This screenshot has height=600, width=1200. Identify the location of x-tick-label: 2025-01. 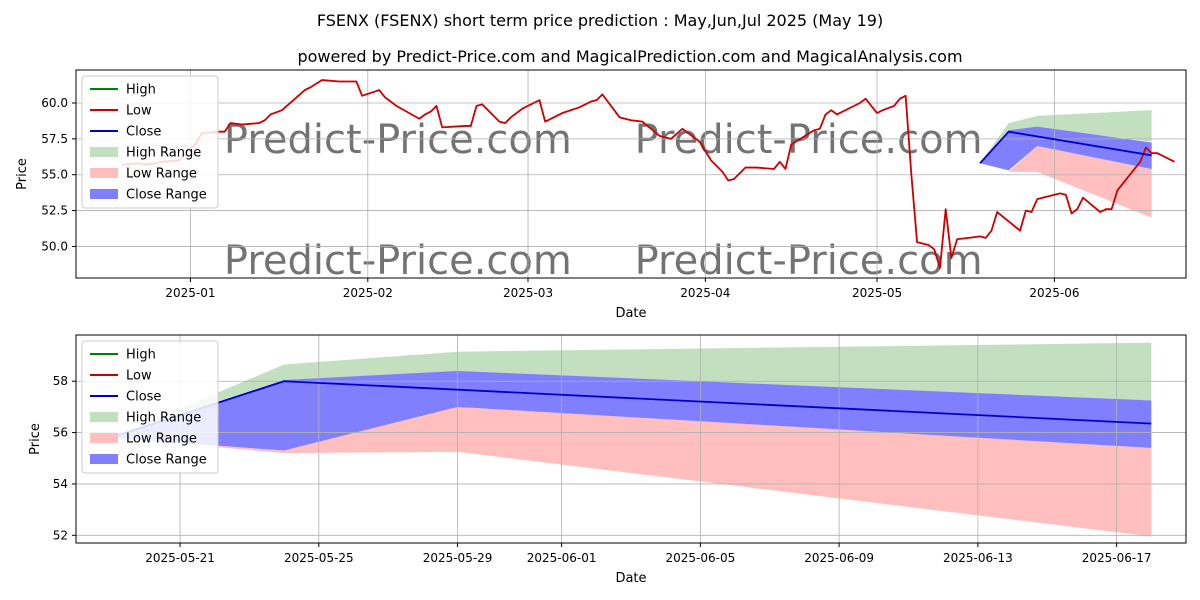
(190, 293).